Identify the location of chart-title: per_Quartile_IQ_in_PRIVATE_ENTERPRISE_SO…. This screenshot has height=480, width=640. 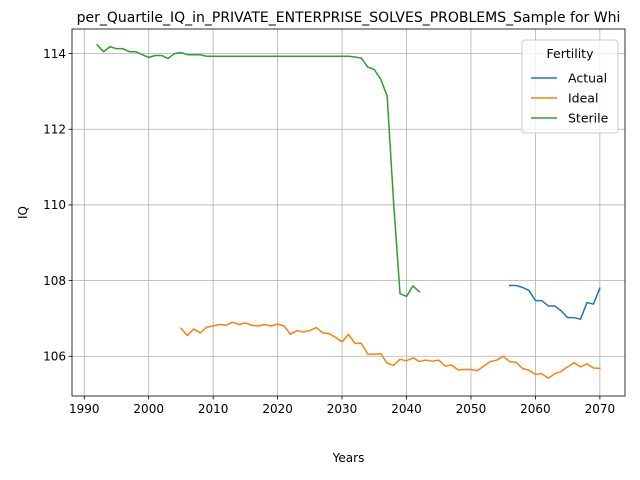
(349, 18).